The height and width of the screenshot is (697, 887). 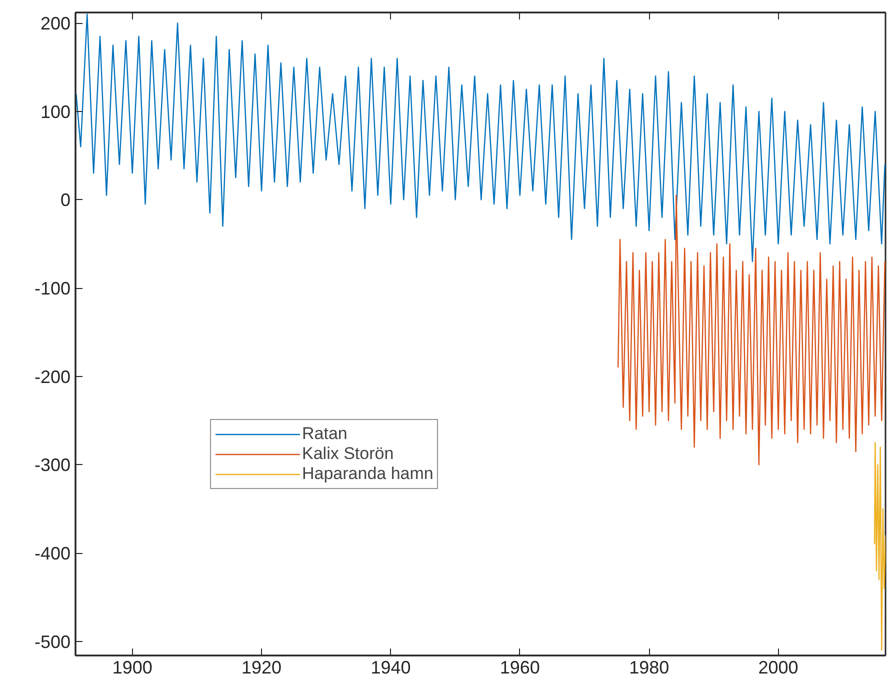 I want to click on y-tick-label: 200, so click(x=55, y=24).